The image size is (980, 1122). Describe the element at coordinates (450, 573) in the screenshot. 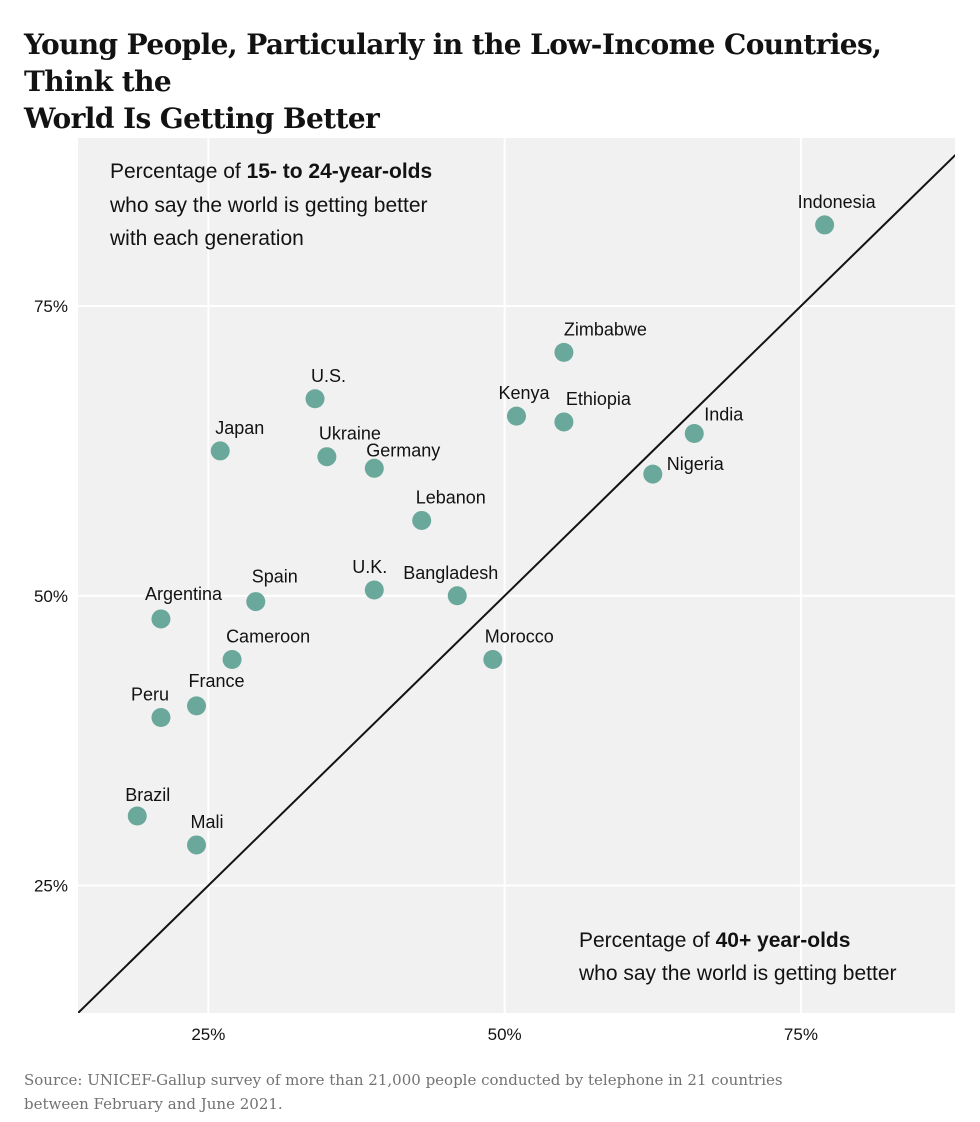

I see `point-label-bangladesh: Bangladesh` at that location.